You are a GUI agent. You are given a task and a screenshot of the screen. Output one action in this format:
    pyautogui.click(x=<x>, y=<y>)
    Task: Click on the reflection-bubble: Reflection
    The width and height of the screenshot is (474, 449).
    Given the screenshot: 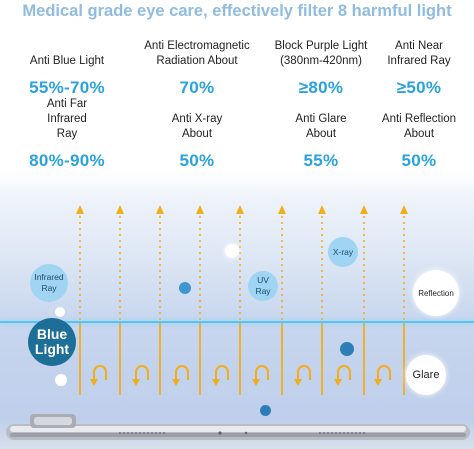 What is the action you would take?
    pyautogui.click(x=436, y=293)
    